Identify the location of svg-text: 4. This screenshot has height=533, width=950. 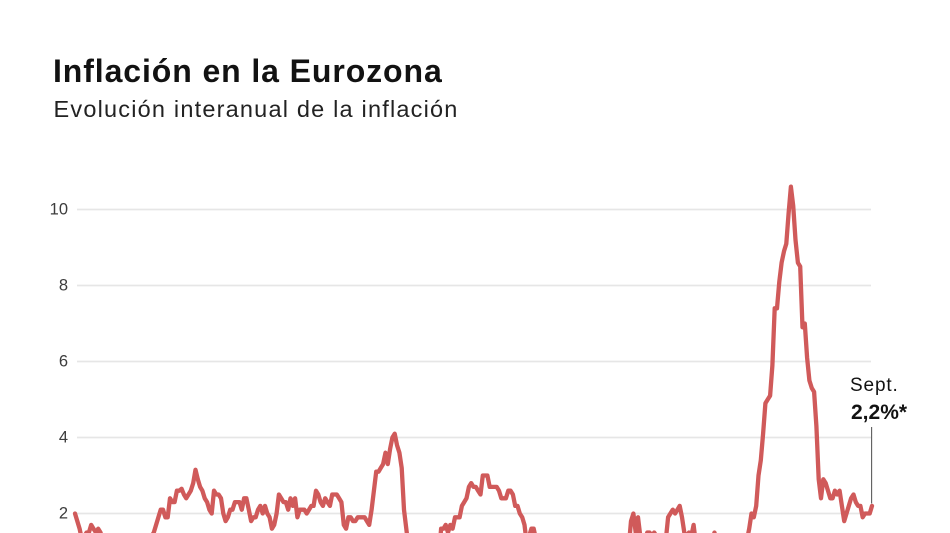
(63, 438).